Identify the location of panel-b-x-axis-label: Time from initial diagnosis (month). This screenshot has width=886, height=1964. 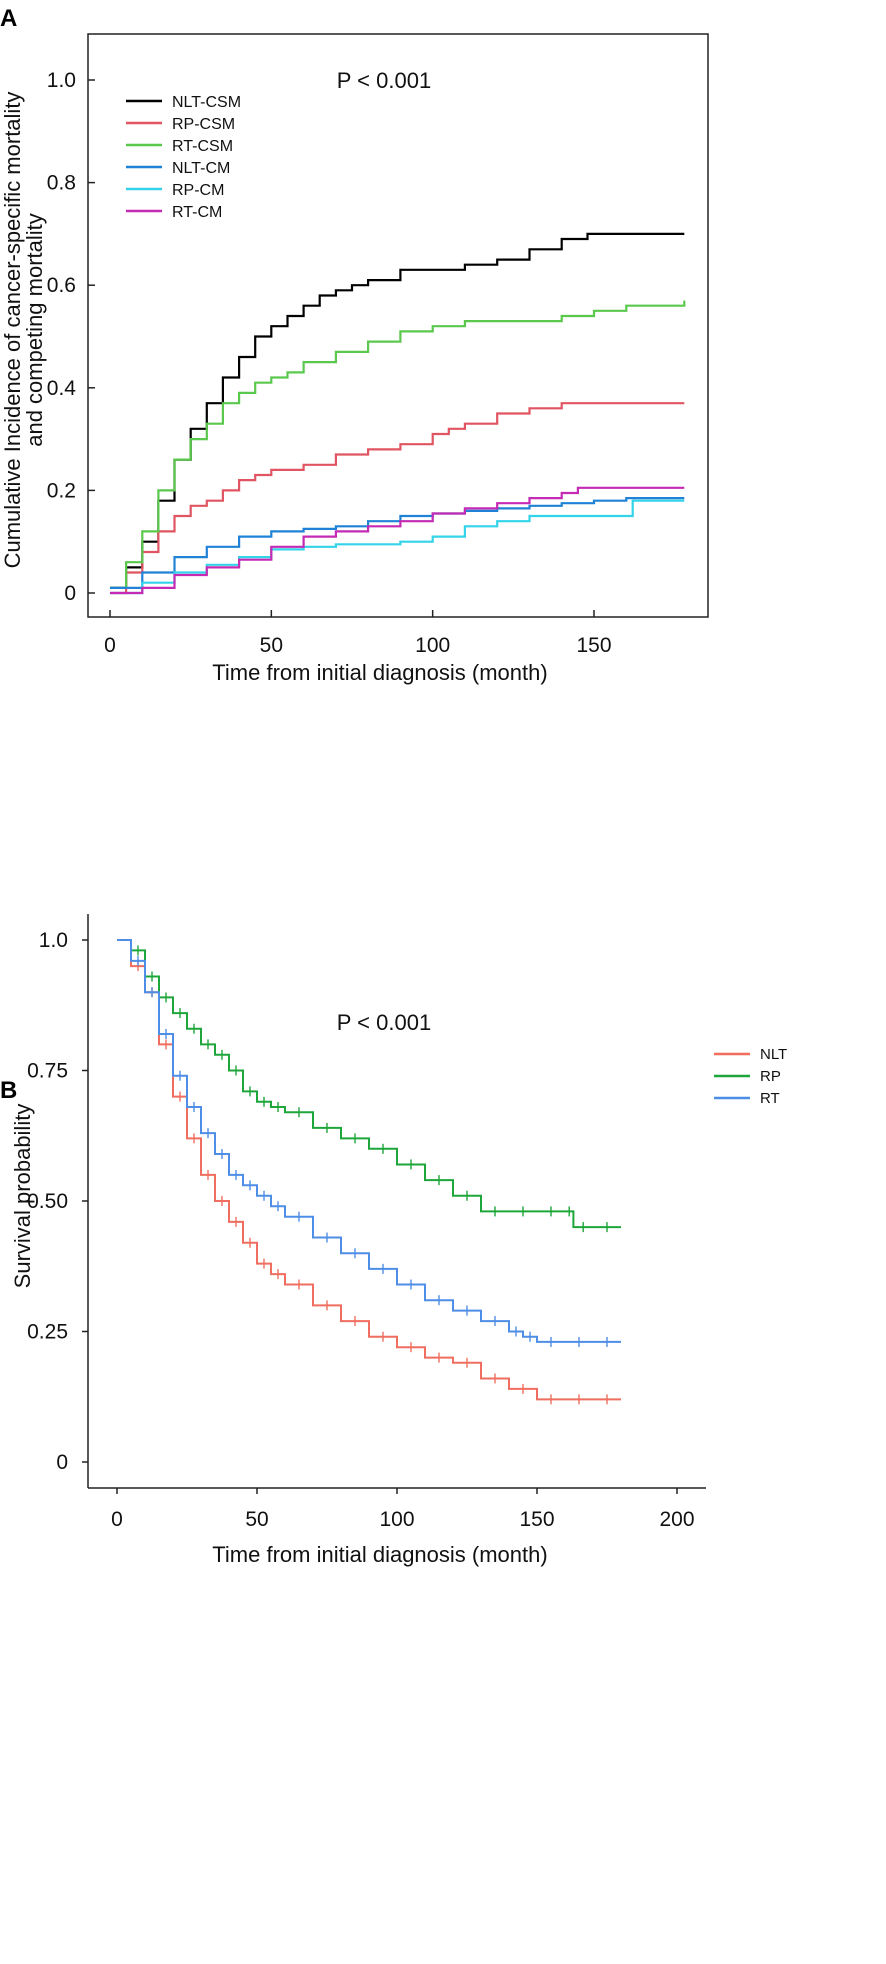
(379, 1554).